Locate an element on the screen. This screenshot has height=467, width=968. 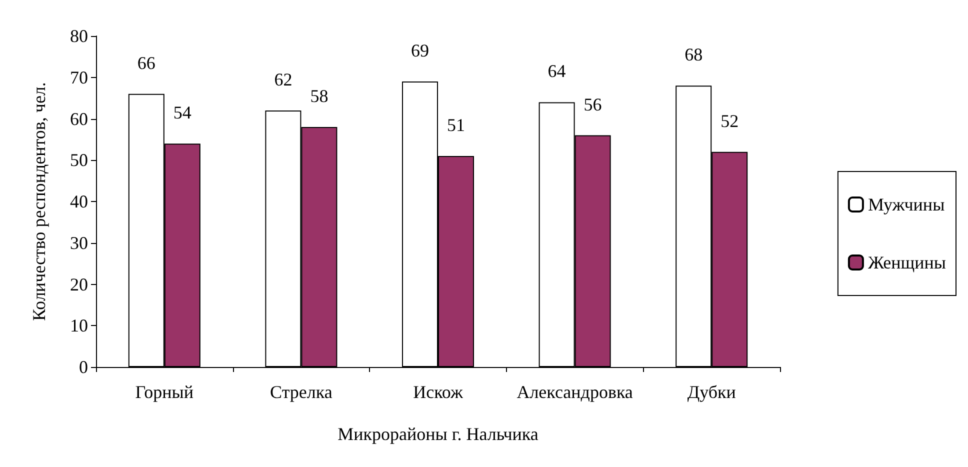
y-tick-label: 60 is located at coordinates (79, 118).